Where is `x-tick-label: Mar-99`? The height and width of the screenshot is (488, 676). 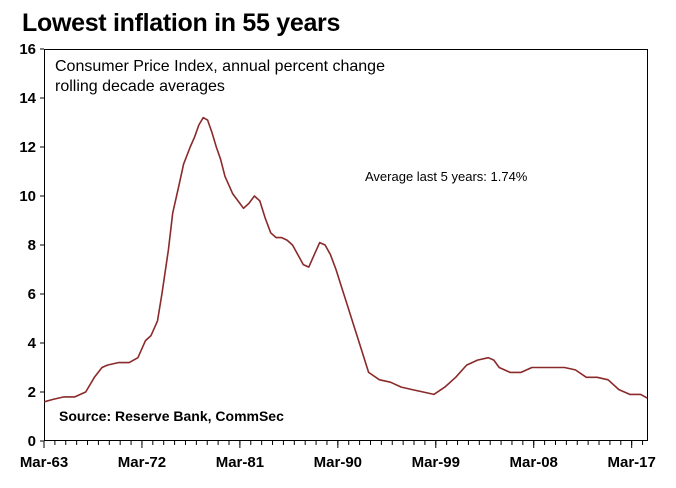 x-tick-label: Mar-99 is located at coordinates (436, 462).